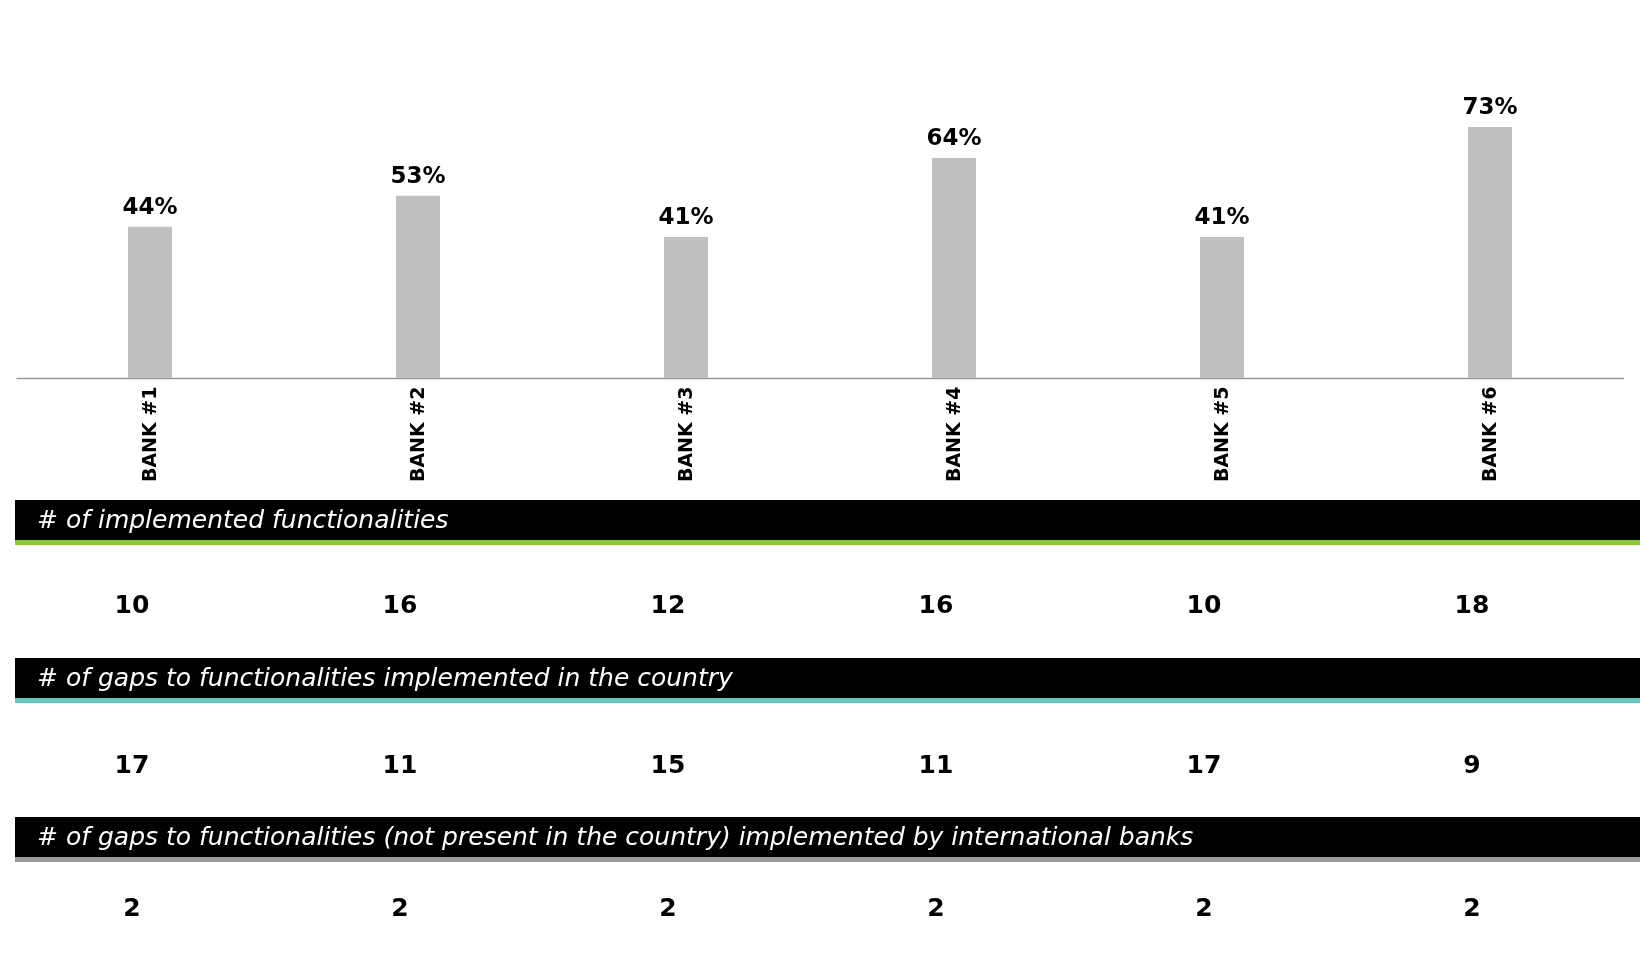 This screenshot has height=953, width=1640. What do you see at coordinates (668, 764) in the screenshot?
I see `data-label: 15` at bounding box center [668, 764].